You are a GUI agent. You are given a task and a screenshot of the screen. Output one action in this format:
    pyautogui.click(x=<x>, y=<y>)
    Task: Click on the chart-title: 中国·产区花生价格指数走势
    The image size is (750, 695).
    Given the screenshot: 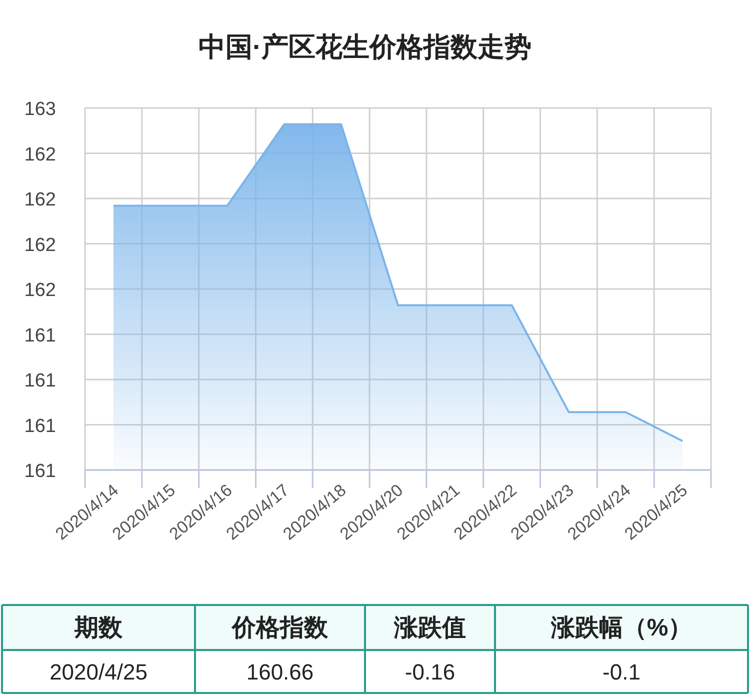 What is the action you would take?
    pyautogui.click(x=365, y=47)
    